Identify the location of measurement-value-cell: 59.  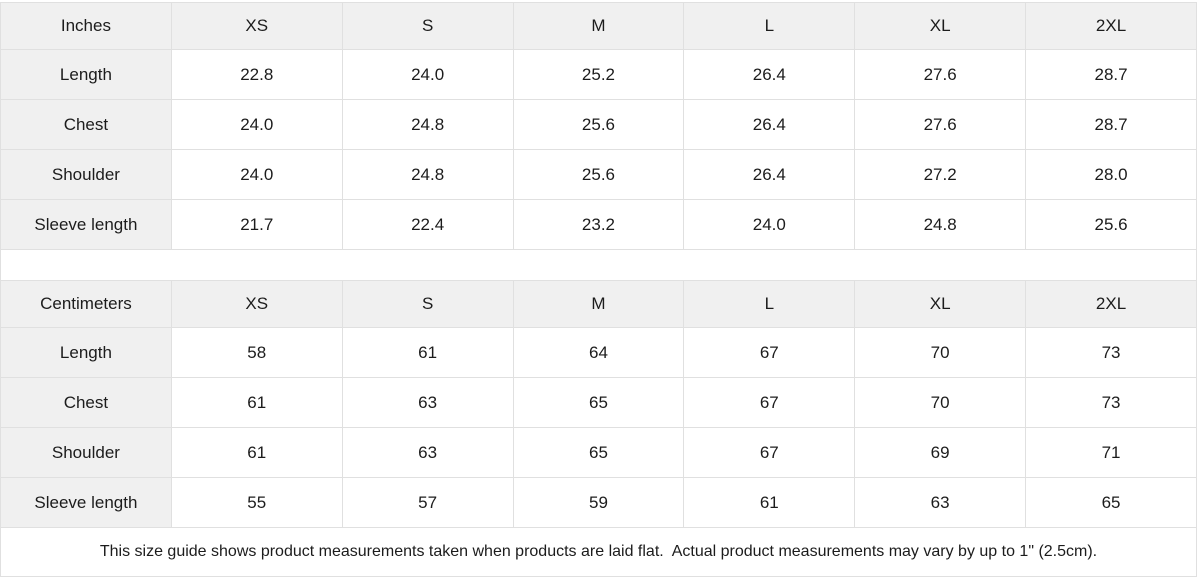
(598, 502).